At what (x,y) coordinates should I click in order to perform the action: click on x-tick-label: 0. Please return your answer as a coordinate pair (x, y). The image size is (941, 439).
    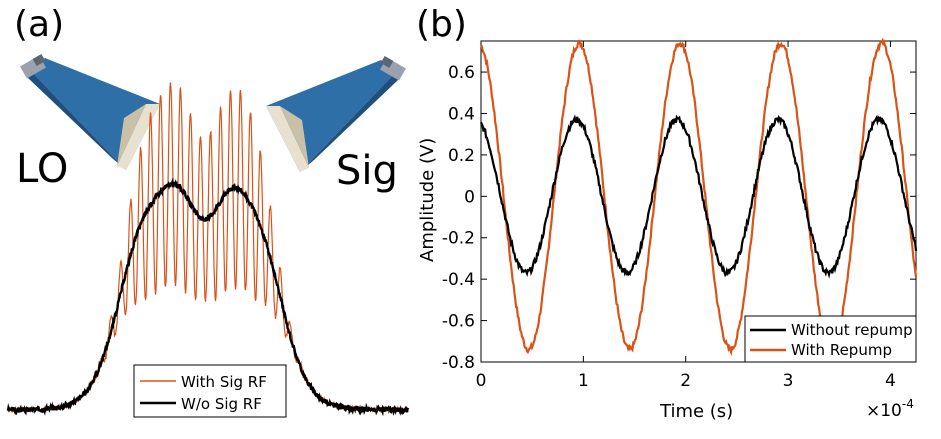
    Looking at the image, I should click on (481, 381).